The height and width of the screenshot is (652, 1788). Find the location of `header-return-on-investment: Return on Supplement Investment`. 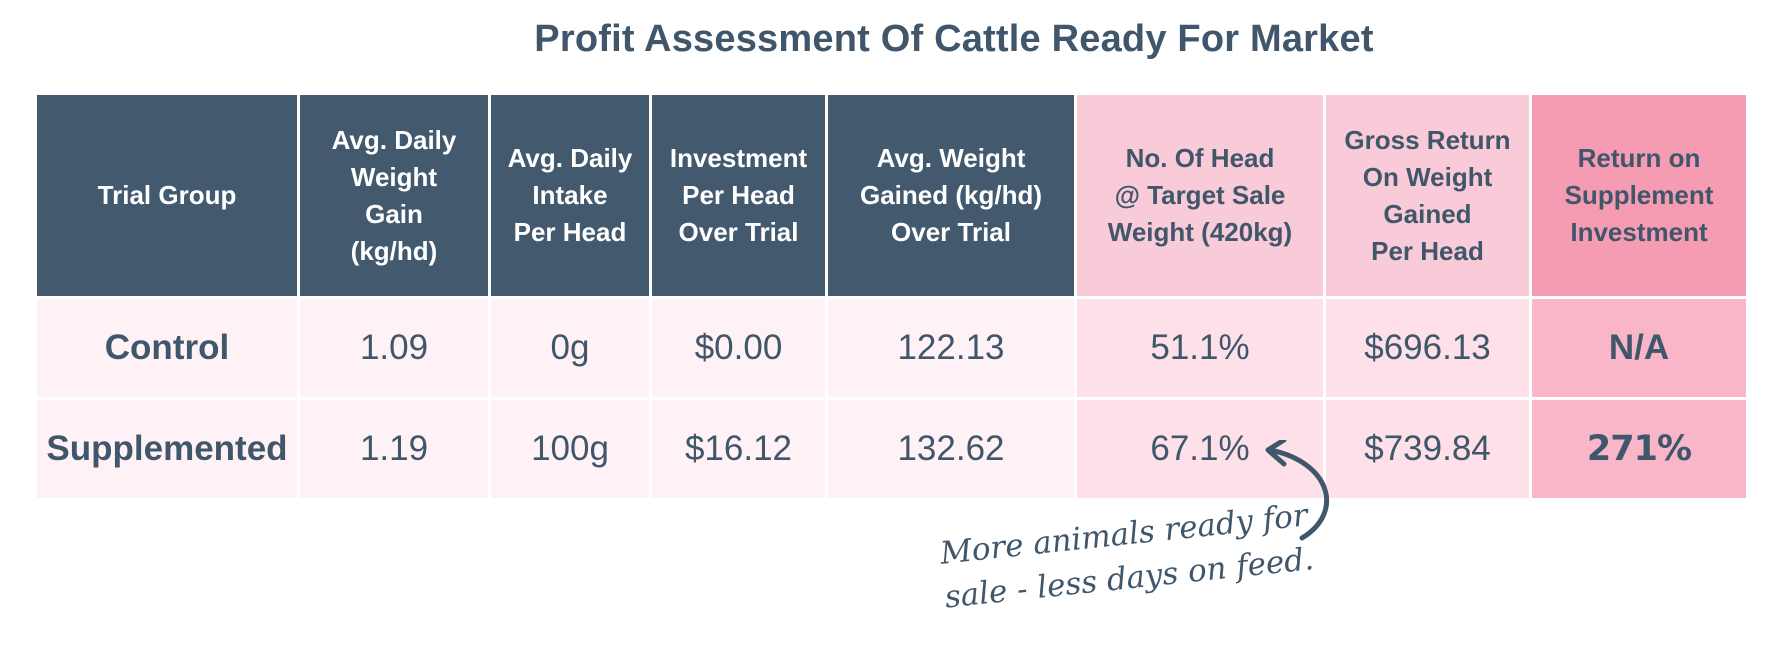

header-return-on-investment: Return on Supplement Investment is located at coordinates (1639, 195).